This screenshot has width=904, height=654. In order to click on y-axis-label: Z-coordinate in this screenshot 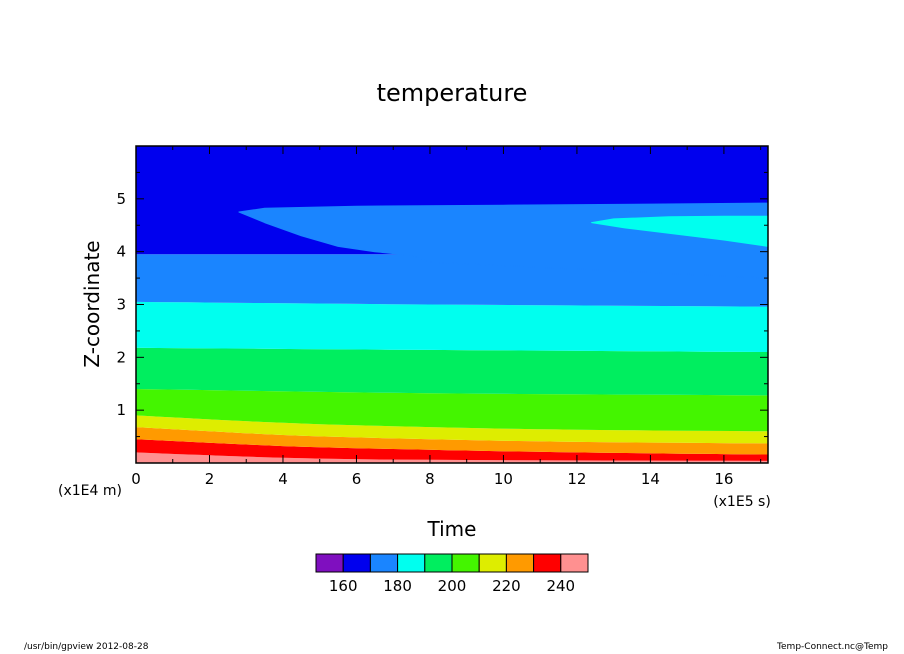, I will do `click(92, 303)`.